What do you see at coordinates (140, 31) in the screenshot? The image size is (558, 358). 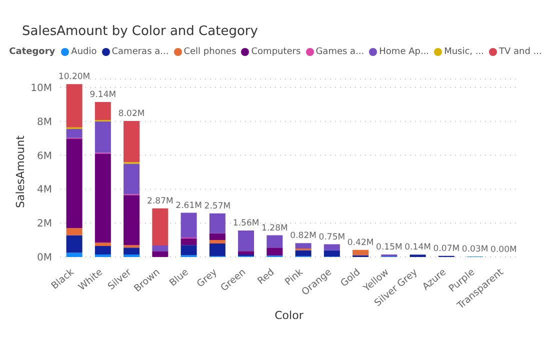 I see `chart-title: SalesAmount by Color and Category` at bounding box center [140, 31].